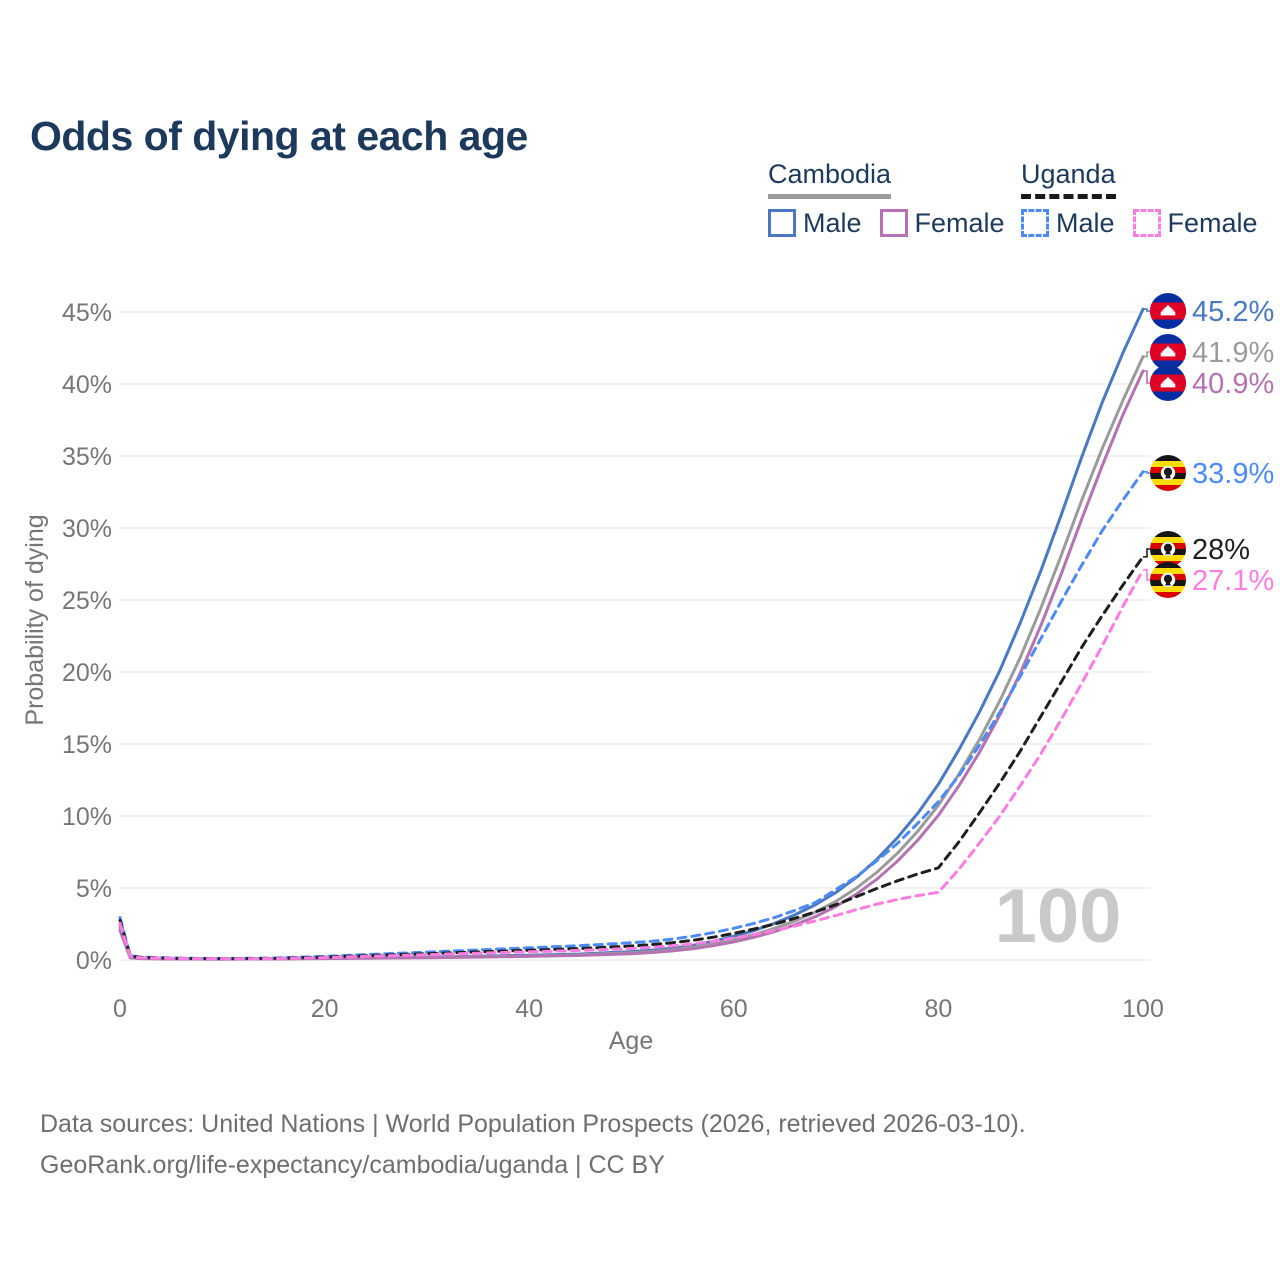 This screenshot has width=1280, height=1280. I want to click on end-label-cambodia-female: 40.9%, so click(1233, 384).